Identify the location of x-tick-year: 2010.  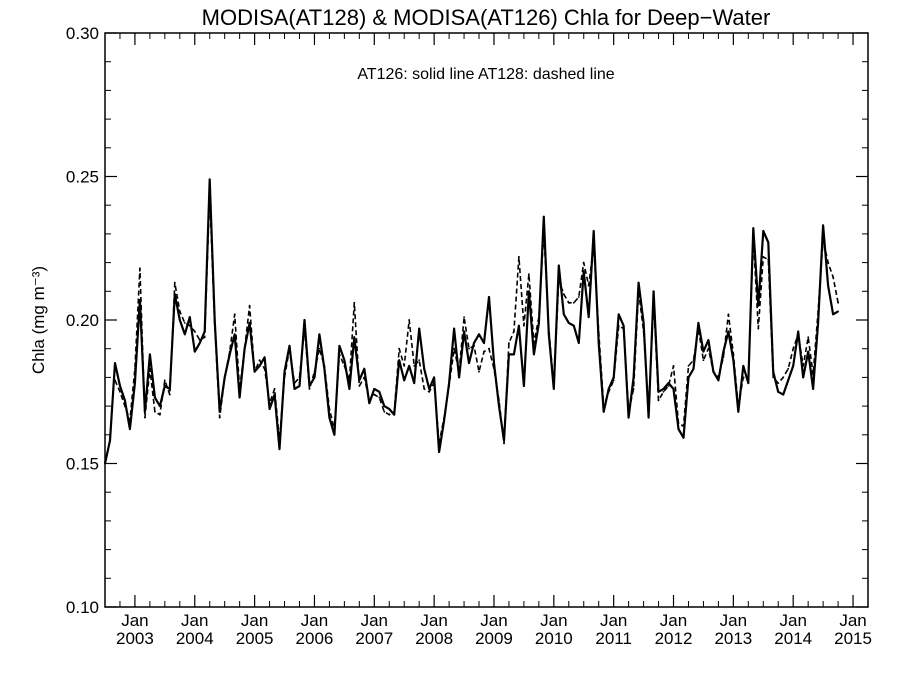
(554, 638).